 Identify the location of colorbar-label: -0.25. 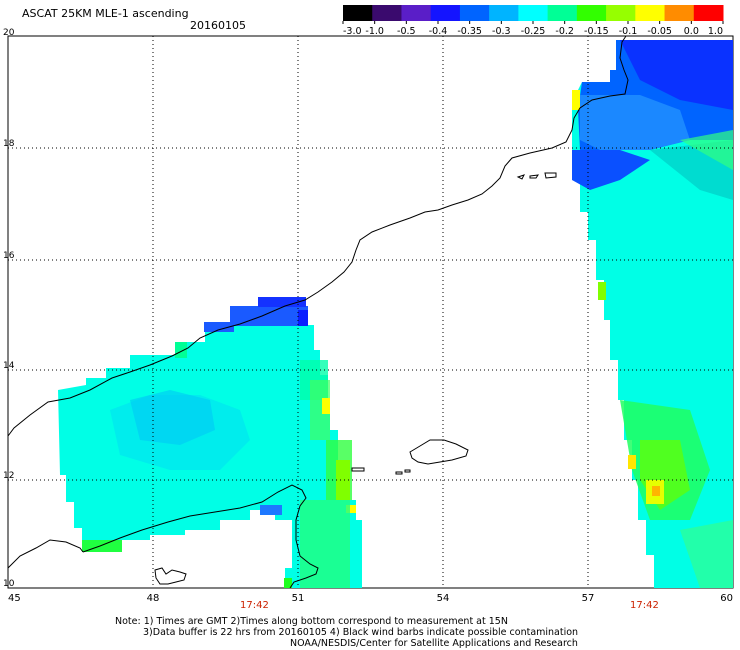
(533, 31).